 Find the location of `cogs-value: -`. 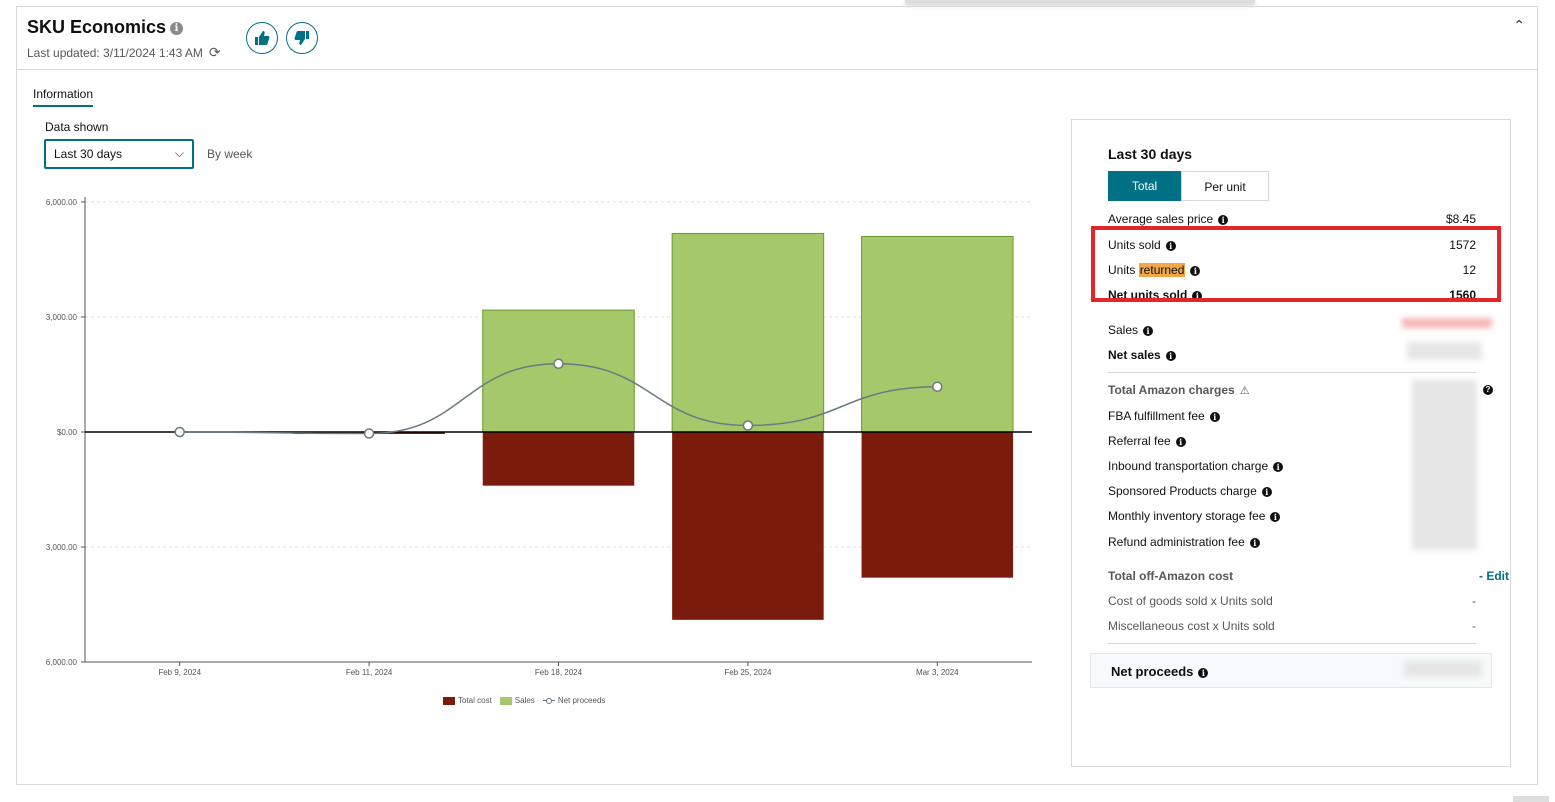

cogs-value: - is located at coordinates (1474, 601).